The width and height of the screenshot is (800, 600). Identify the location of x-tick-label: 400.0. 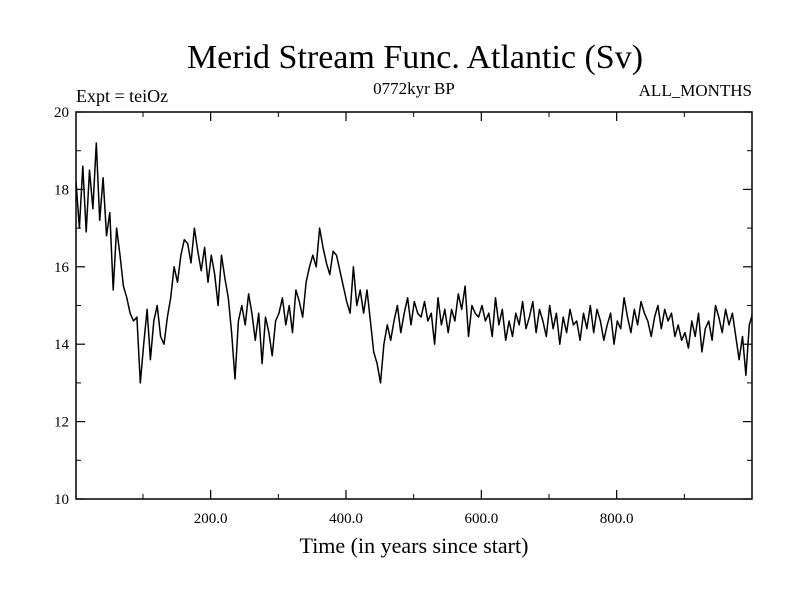
(346, 519).